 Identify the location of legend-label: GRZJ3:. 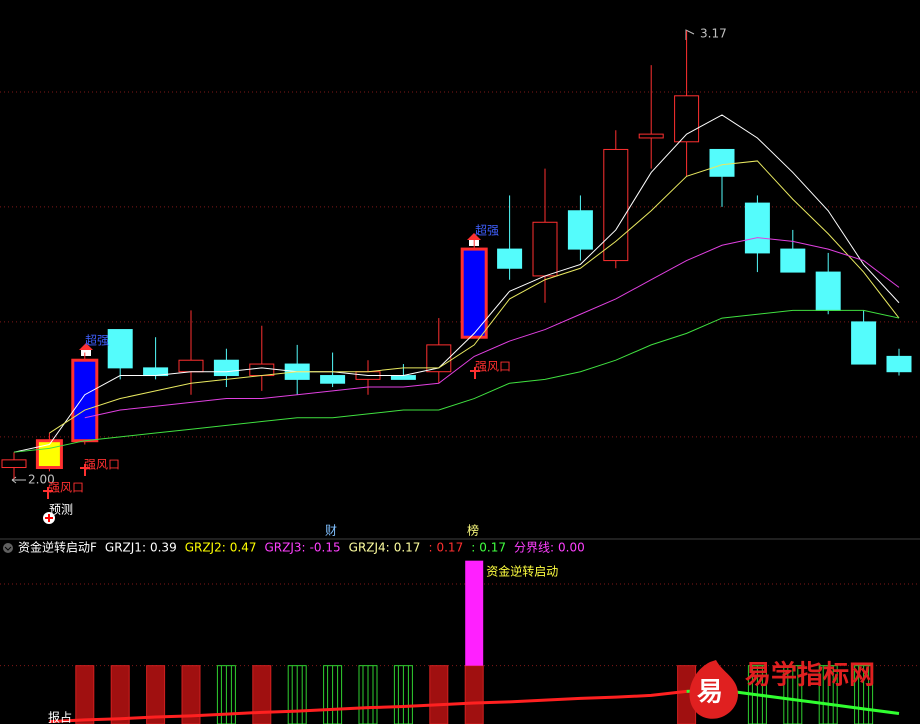
(285, 548).